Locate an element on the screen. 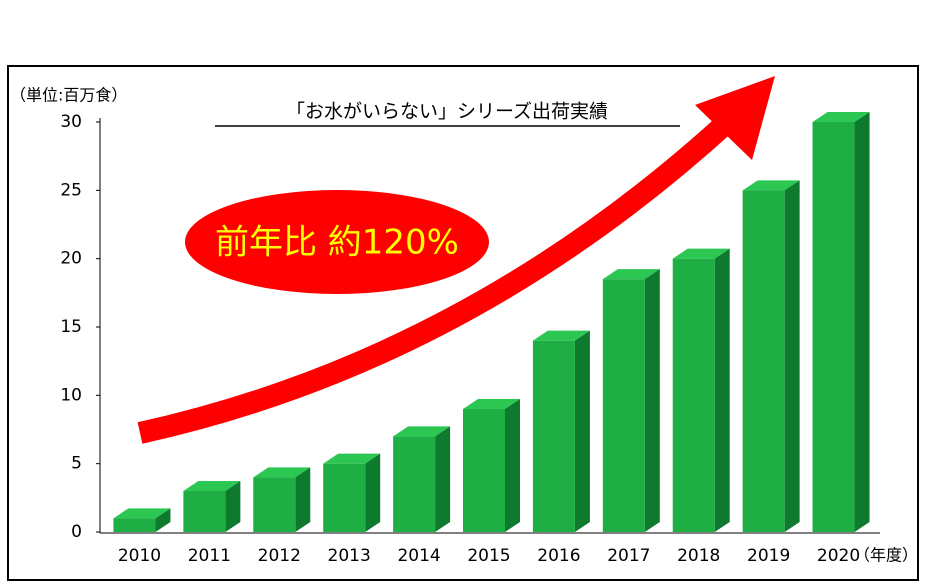  annotation-bubble is located at coordinates (337, 242).